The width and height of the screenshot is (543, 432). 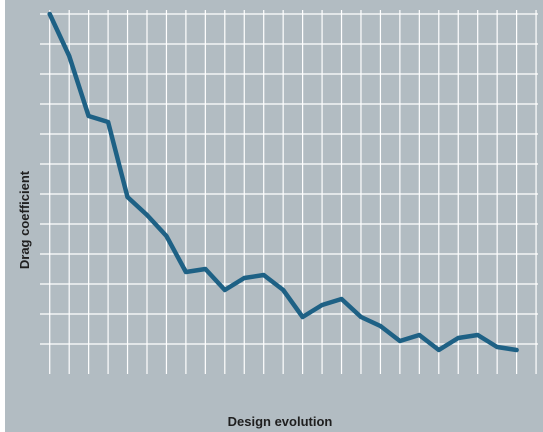 I want to click on x-axis-title: Design evolution, so click(x=280, y=421).